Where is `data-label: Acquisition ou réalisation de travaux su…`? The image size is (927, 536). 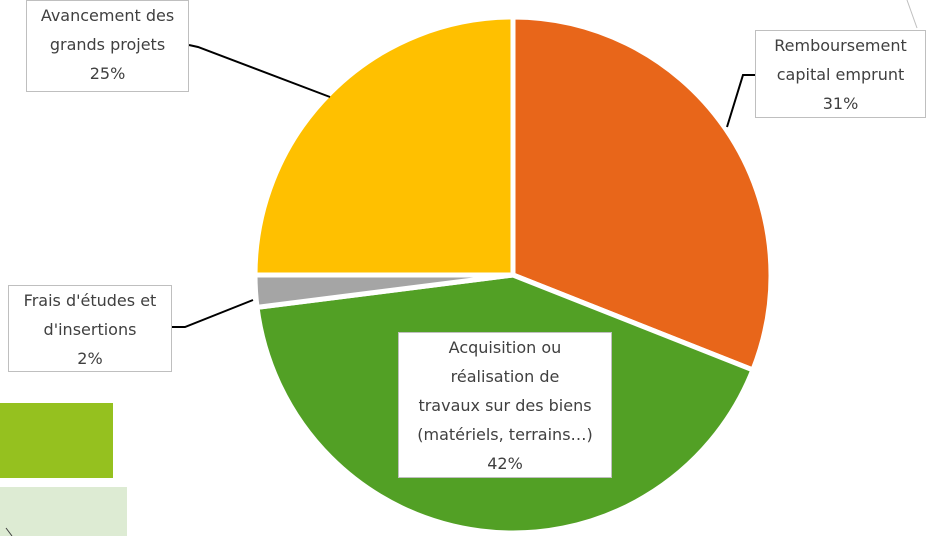 data-label: Acquisition ou réalisation de travaux su… is located at coordinates (505, 405).